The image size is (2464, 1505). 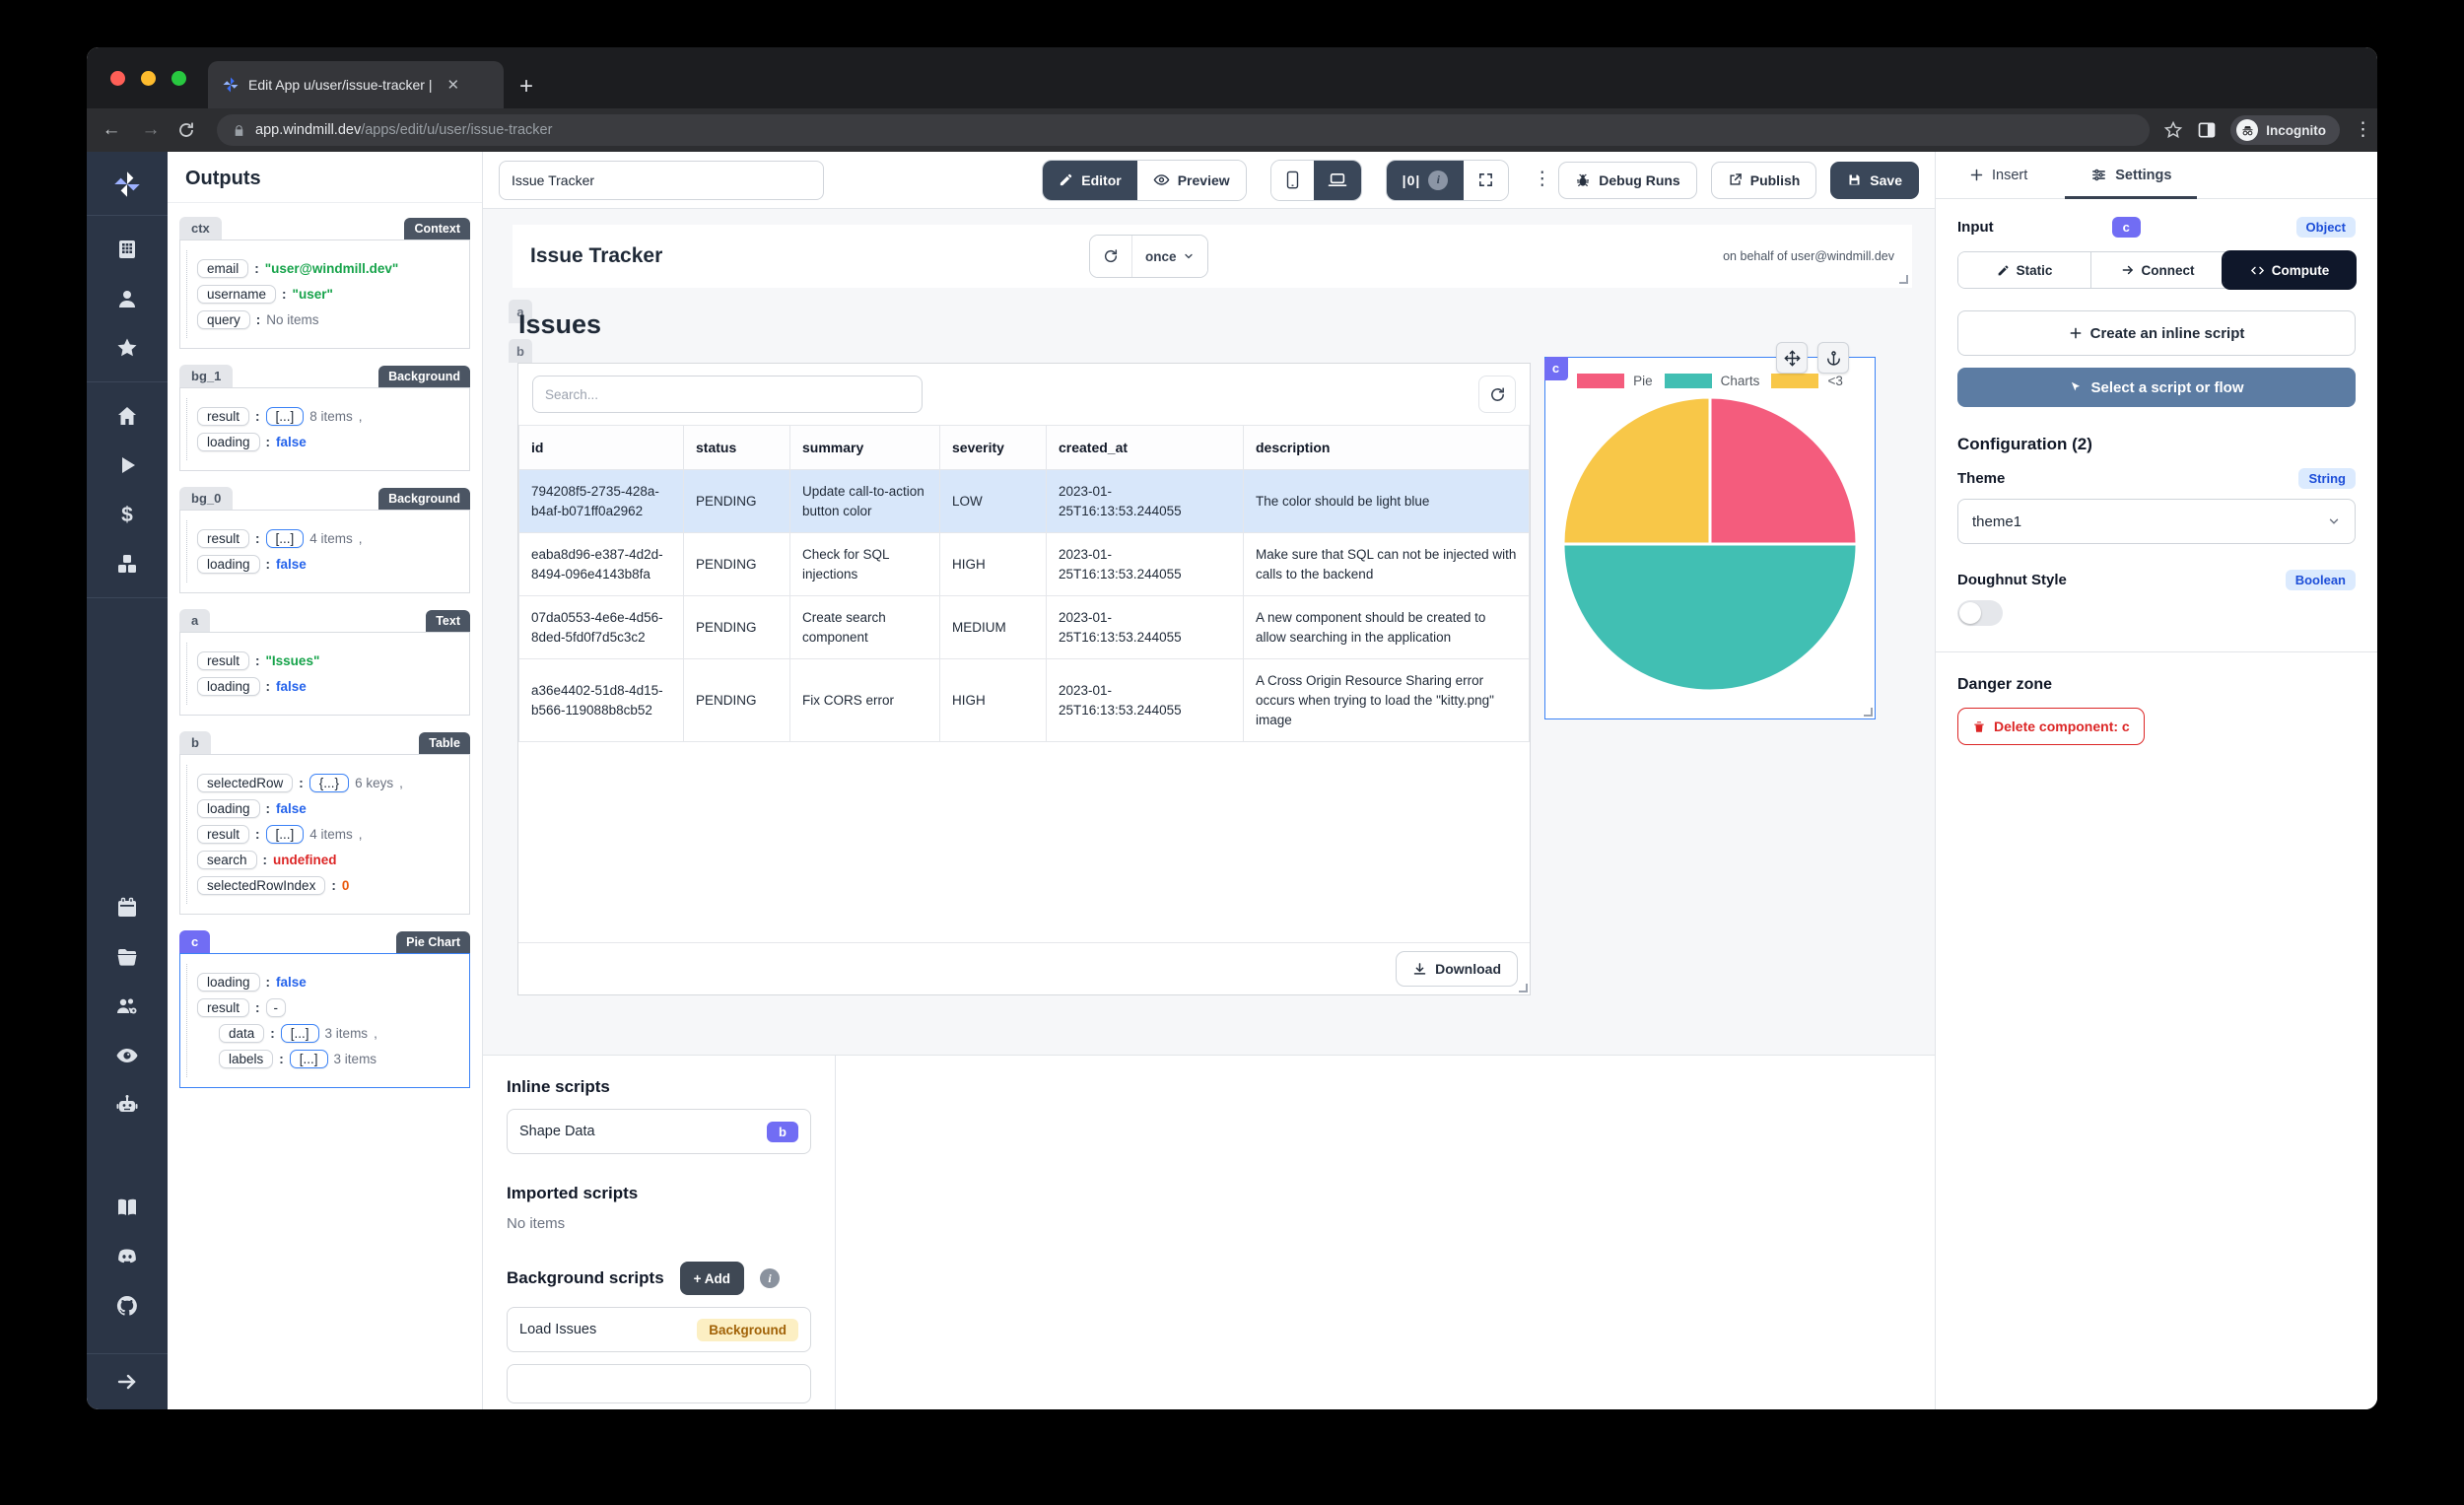 I want to click on toolbar-menu-icon: ⋮, so click(x=1542, y=180).